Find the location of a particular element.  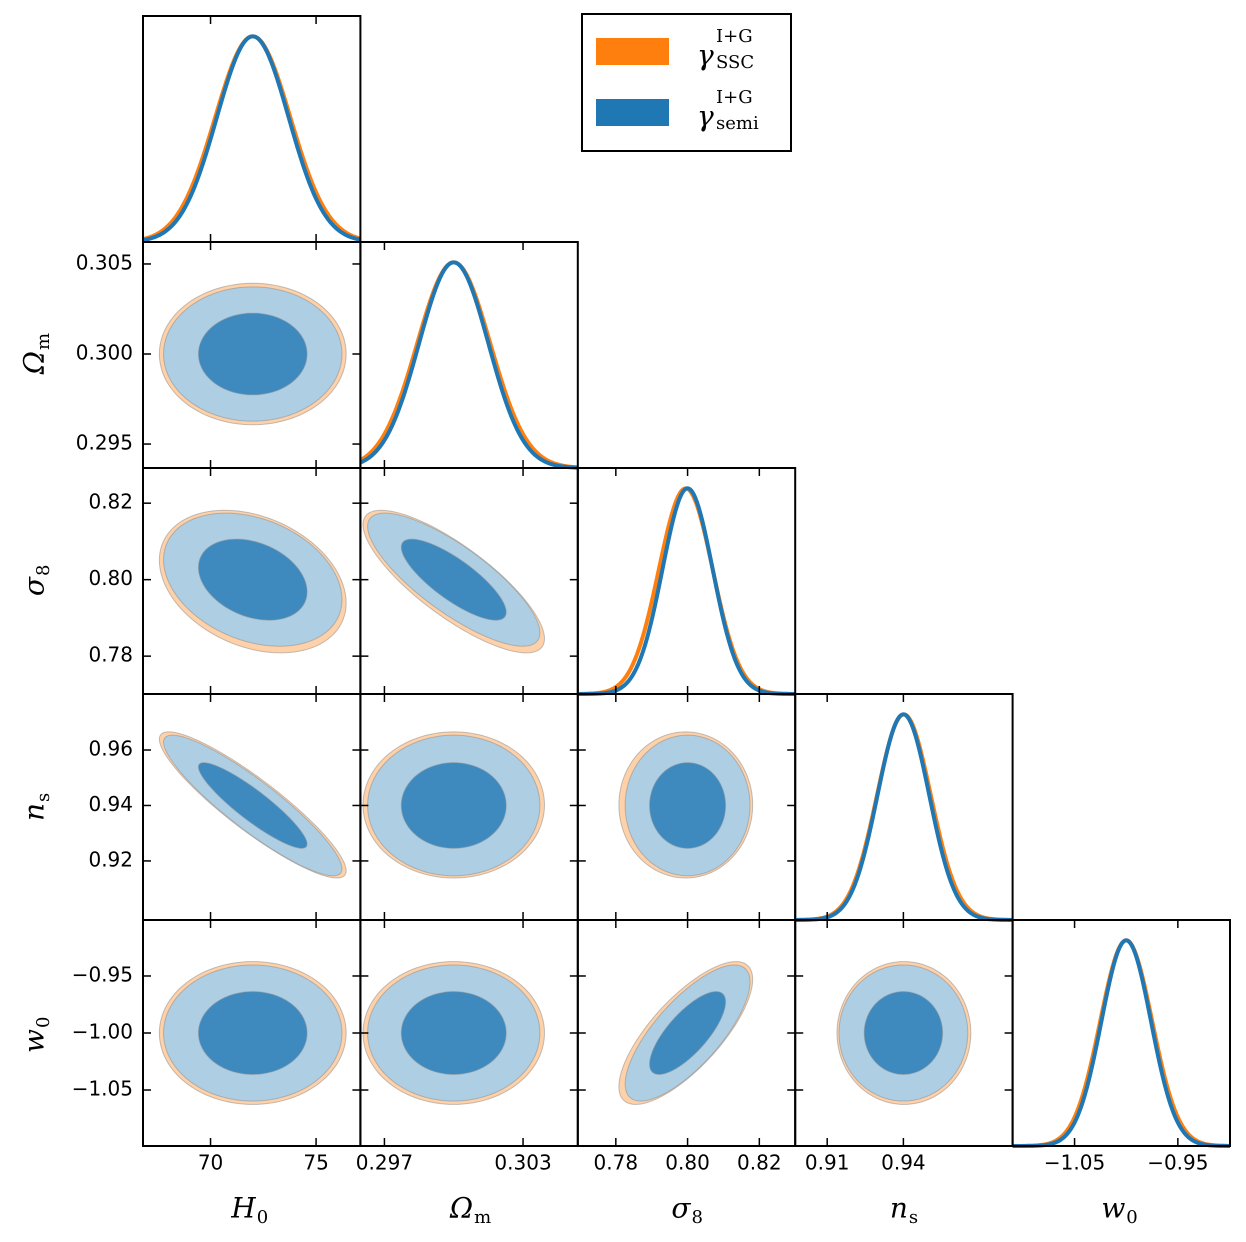

y-tick-label: −0.95 is located at coordinates (102, 974).